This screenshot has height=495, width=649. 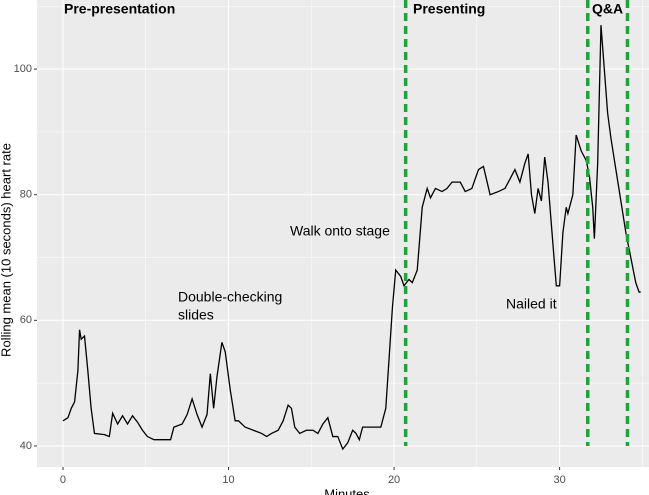 What do you see at coordinates (6, 250) in the screenshot?
I see `y-axis-title: Rolling mean (10 seconds) heart rate` at bounding box center [6, 250].